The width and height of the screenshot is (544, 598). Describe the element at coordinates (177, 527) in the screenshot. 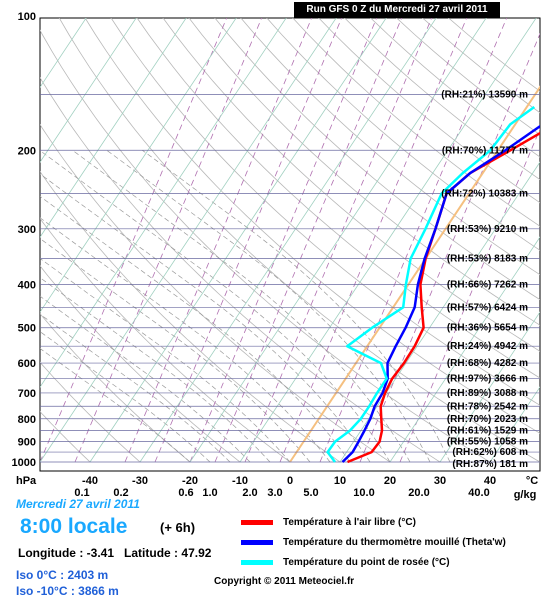

I see `forecast-offset: (+ 6h)` at that location.